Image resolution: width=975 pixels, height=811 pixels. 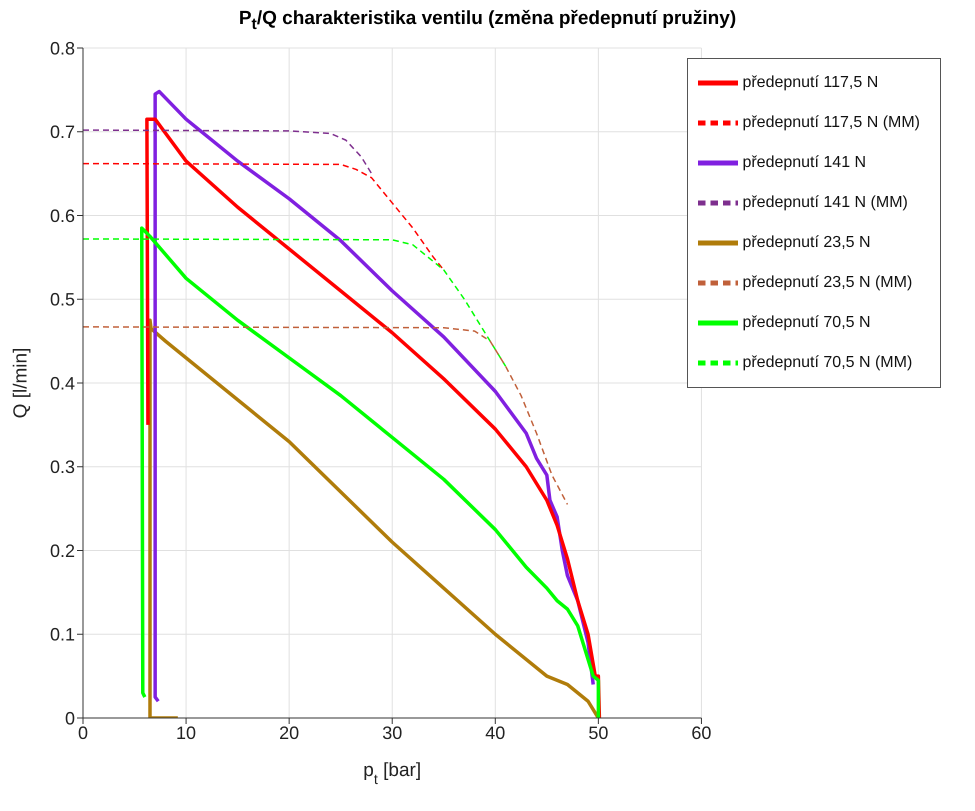 What do you see at coordinates (83, 732) in the screenshot?
I see `x-tick-label: 0` at bounding box center [83, 732].